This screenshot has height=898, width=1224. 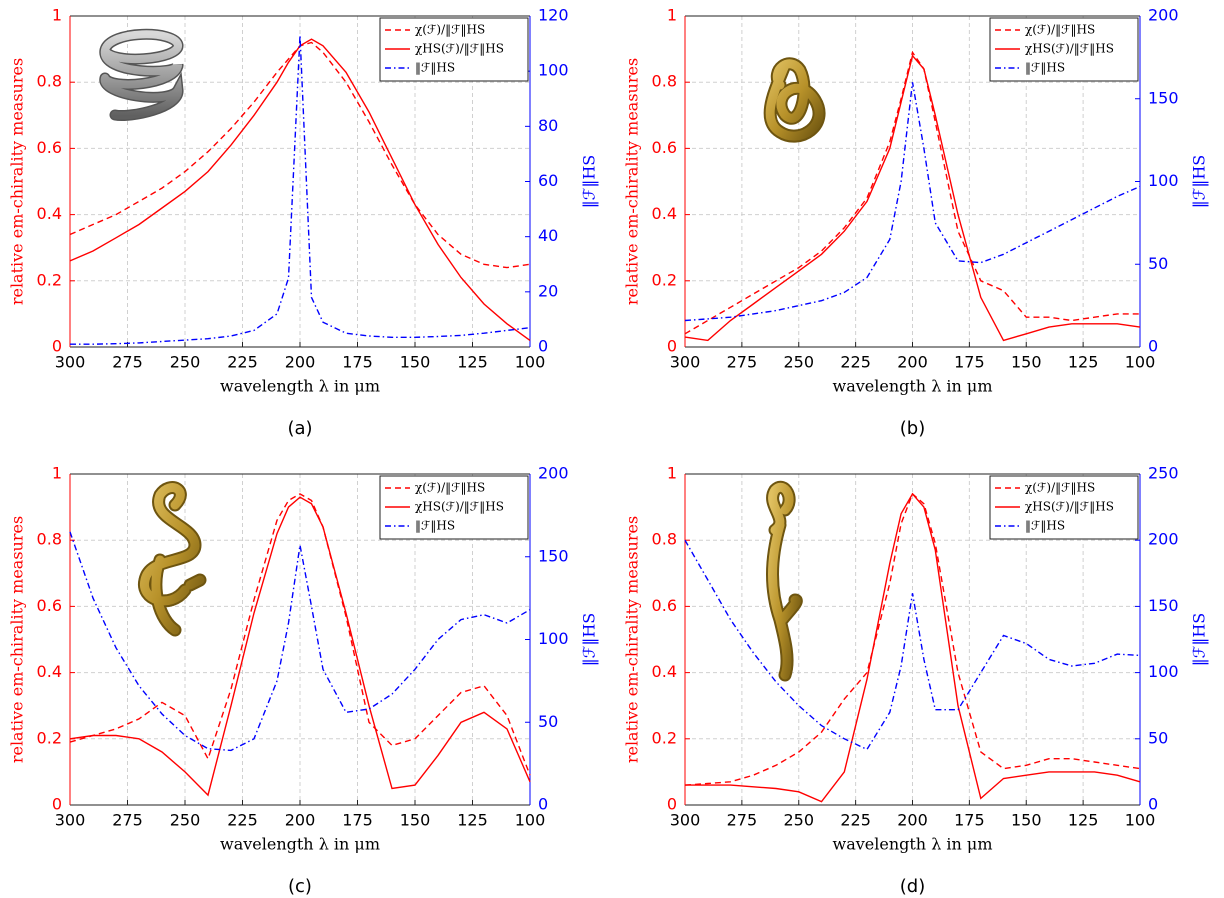 What do you see at coordinates (172, 559) in the screenshot?
I see `curve-icon-c` at bounding box center [172, 559].